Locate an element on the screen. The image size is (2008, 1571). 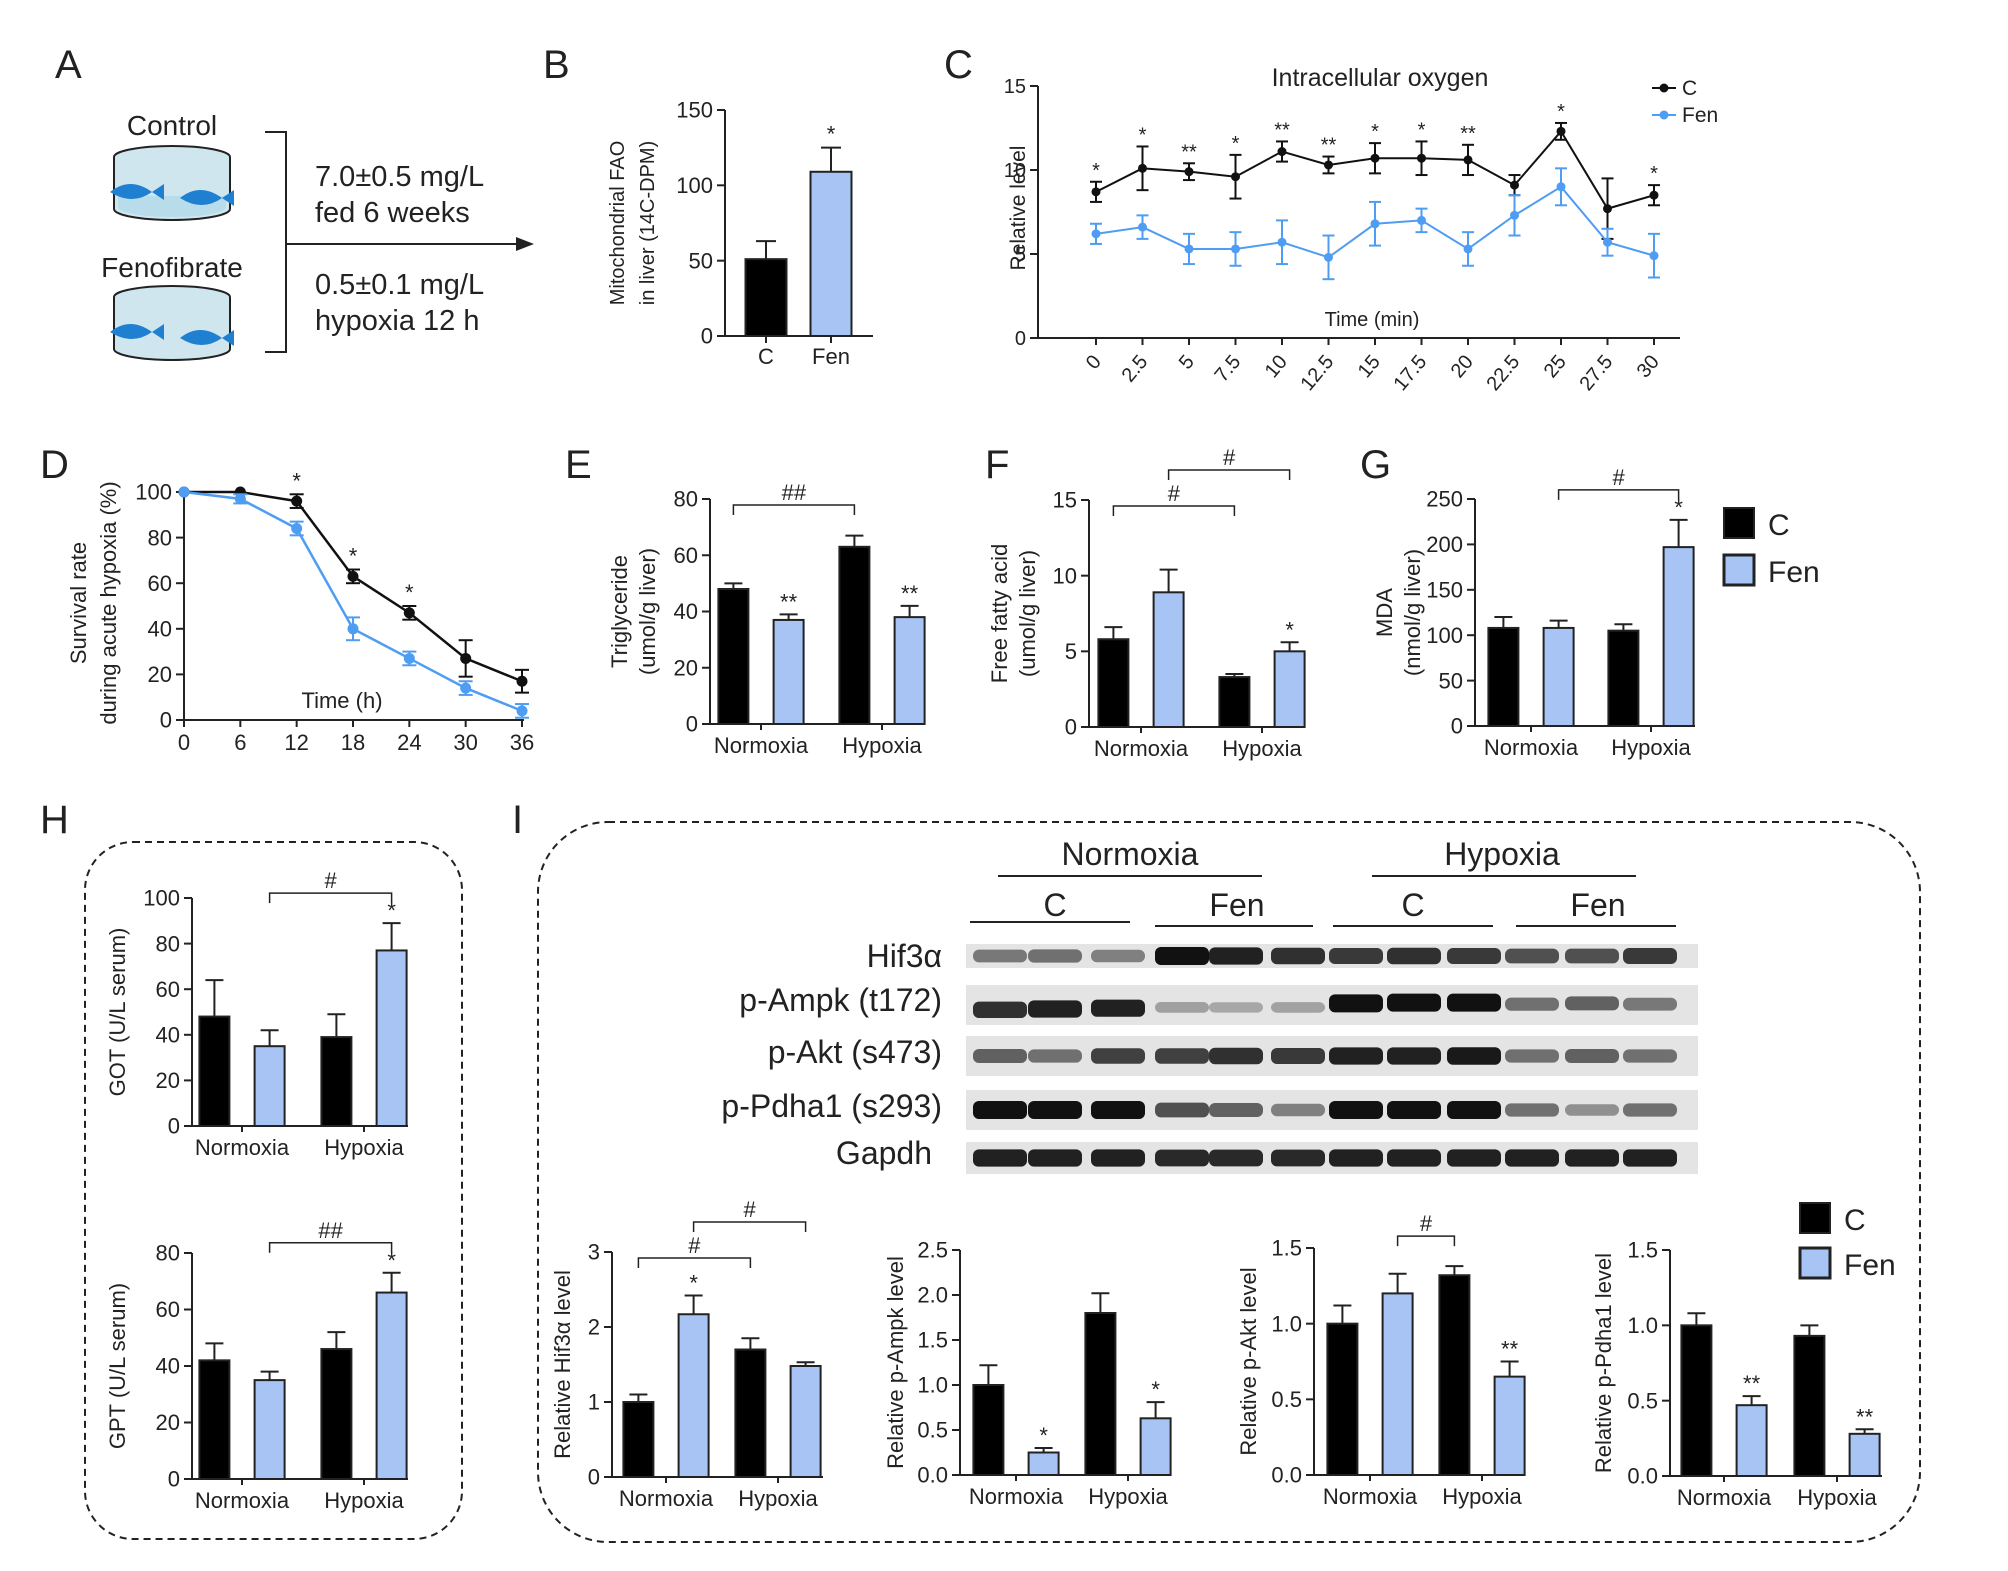
y-axis-label: GOT (U/L serum) is located at coordinates (117, 1012).